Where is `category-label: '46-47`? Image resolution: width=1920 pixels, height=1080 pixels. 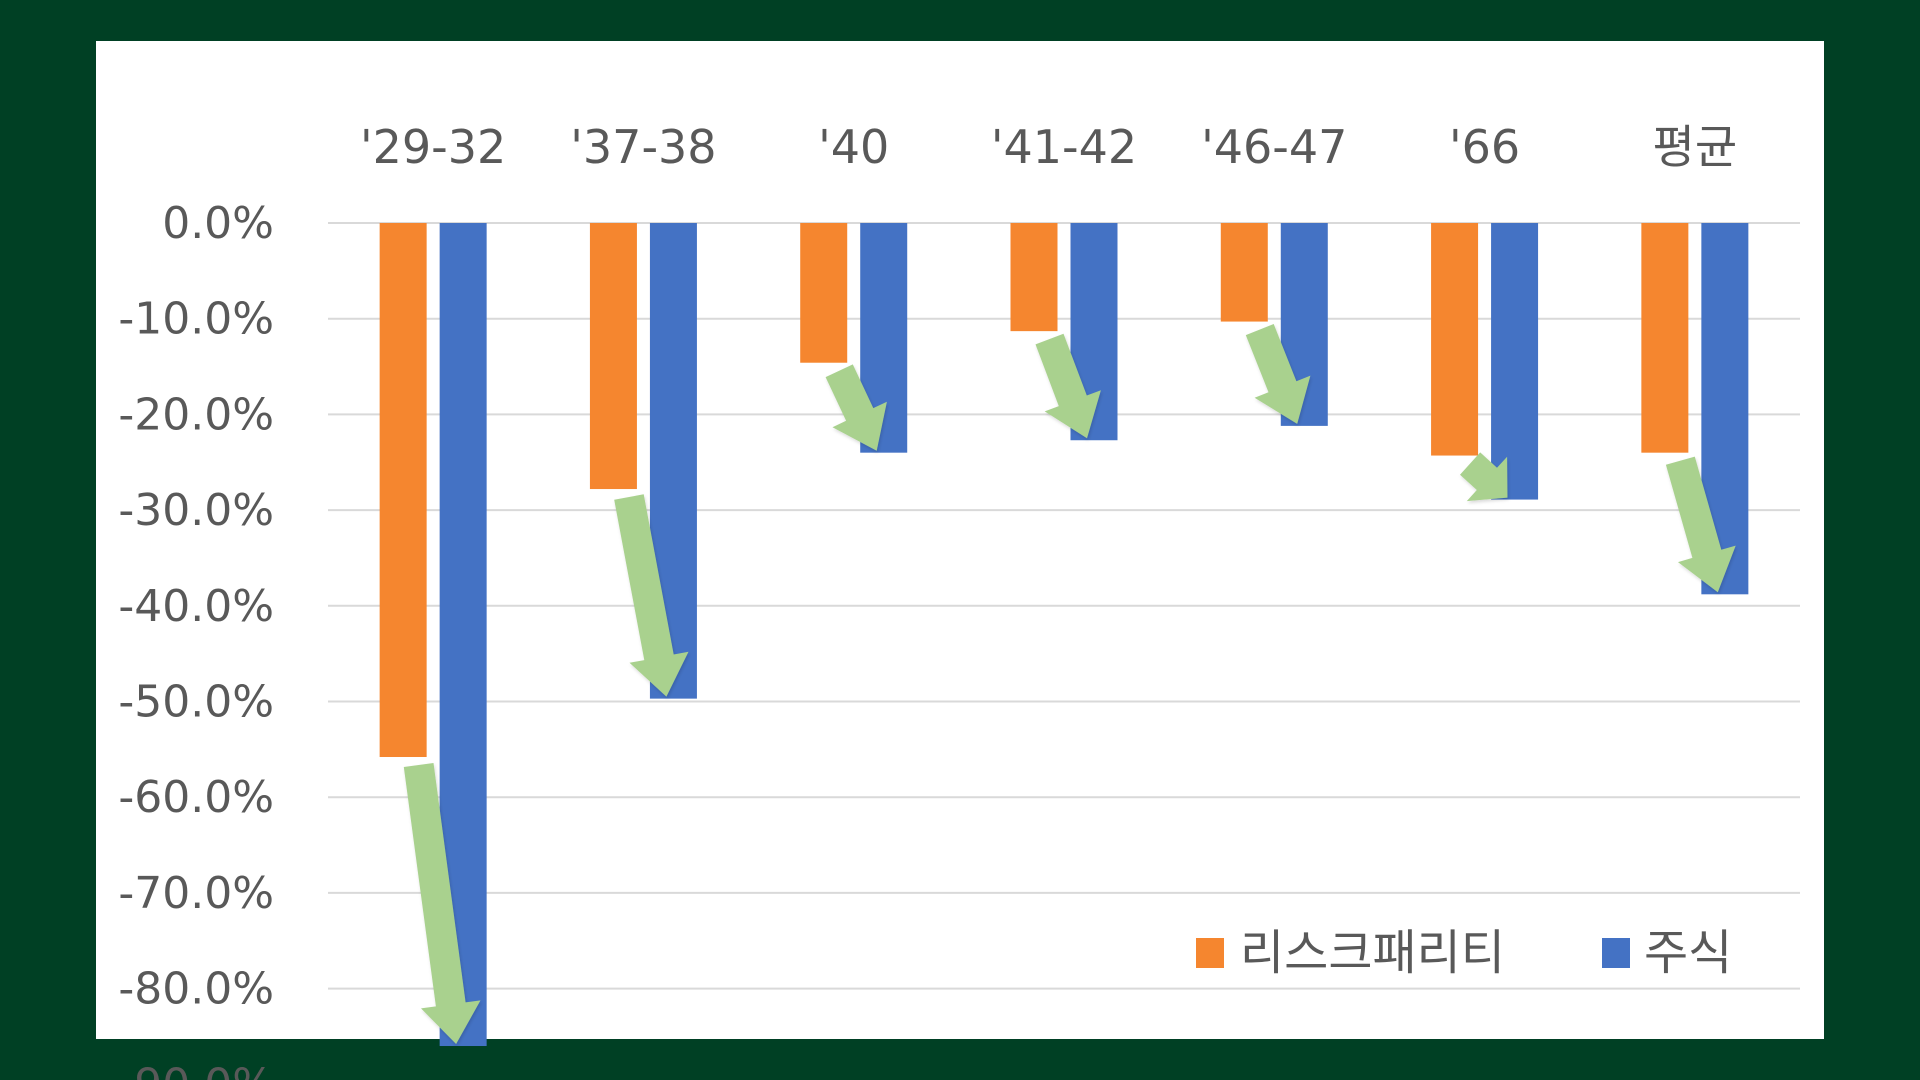 category-label: '46-47 is located at coordinates (1274, 147).